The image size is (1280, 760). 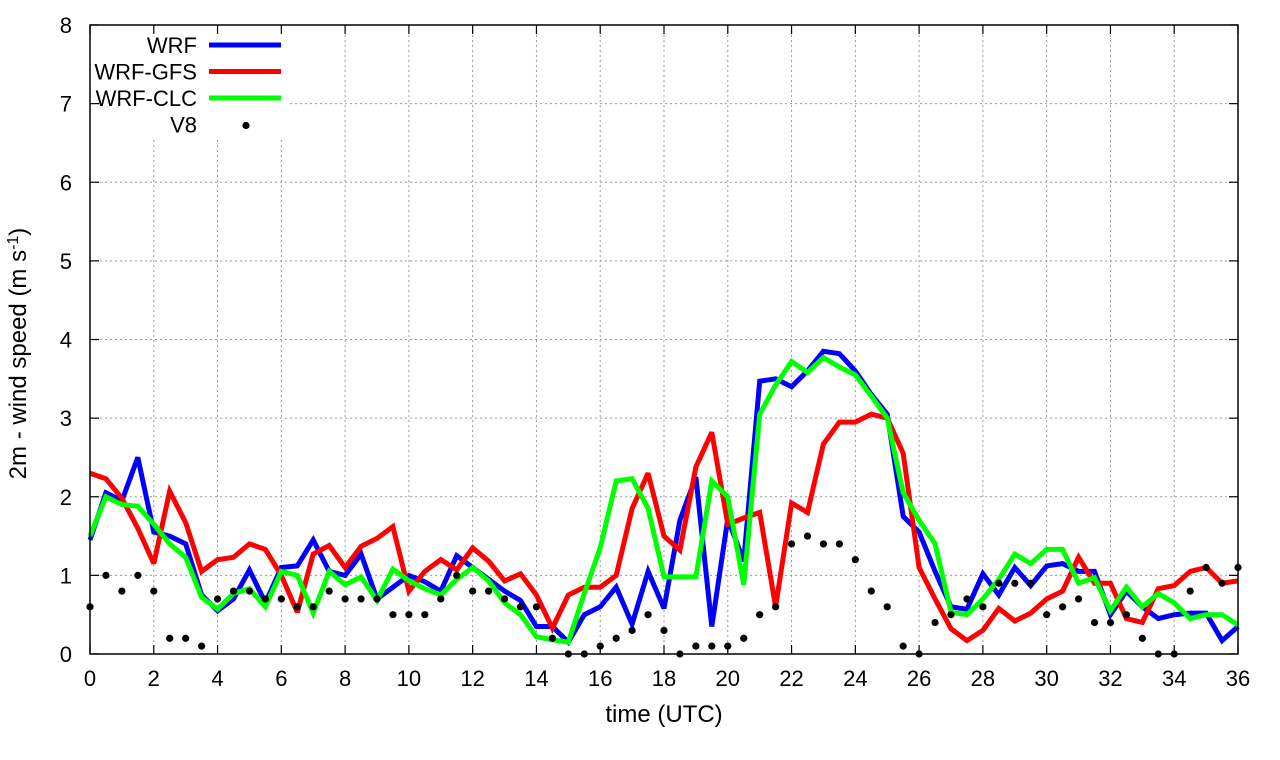 What do you see at coordinates (13, 243) in the screenshot?
I see `y-axis-label-superscript: -1` at bounding box center [13, 243].